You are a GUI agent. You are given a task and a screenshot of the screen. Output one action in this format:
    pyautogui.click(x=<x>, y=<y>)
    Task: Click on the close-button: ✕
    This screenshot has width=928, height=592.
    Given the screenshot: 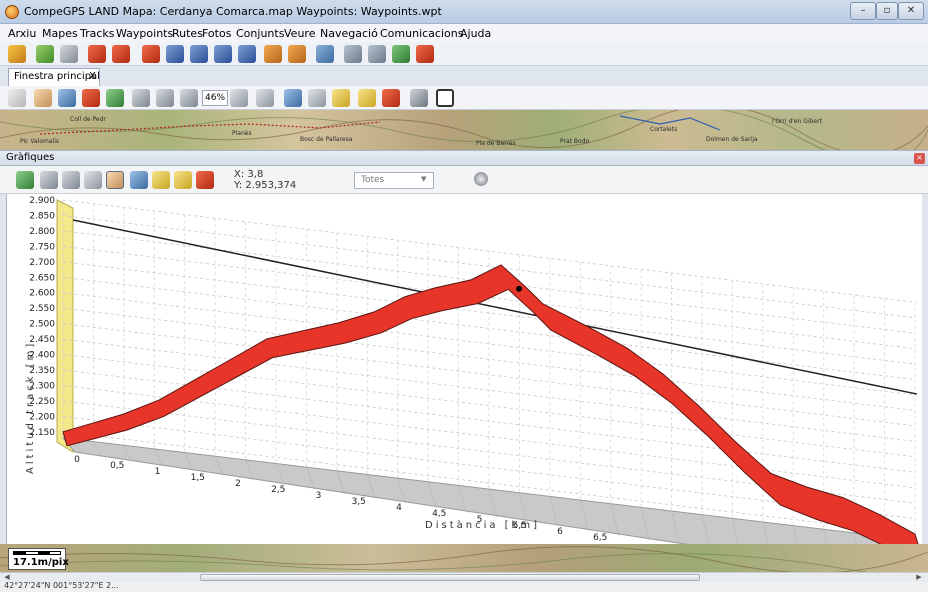 What is the action you would take?
    pyautogui.click(x=911, y=11)
    